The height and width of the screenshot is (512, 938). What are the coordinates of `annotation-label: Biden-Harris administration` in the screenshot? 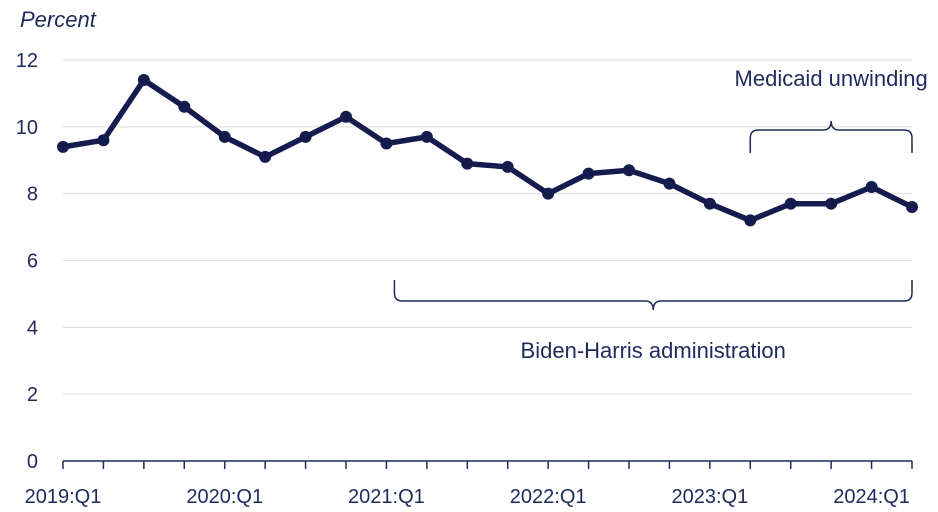 It's located at (653, 350).